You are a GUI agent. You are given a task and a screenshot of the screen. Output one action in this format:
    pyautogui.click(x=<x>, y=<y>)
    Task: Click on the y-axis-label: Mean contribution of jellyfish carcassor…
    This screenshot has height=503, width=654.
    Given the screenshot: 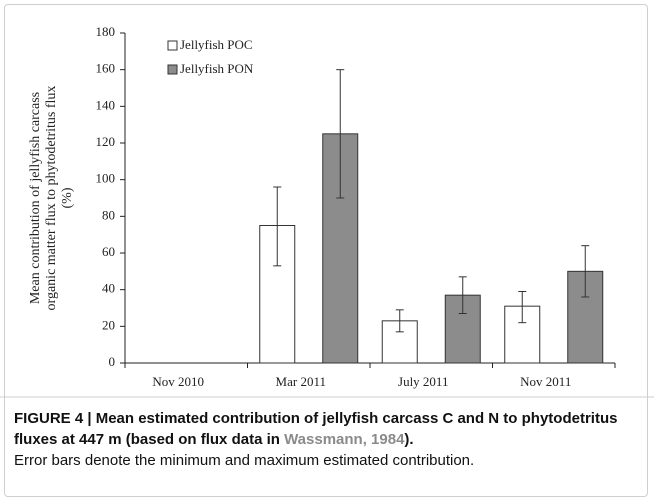 What is the action you would take?
    pyautogui.click(x=51, y=198)
    